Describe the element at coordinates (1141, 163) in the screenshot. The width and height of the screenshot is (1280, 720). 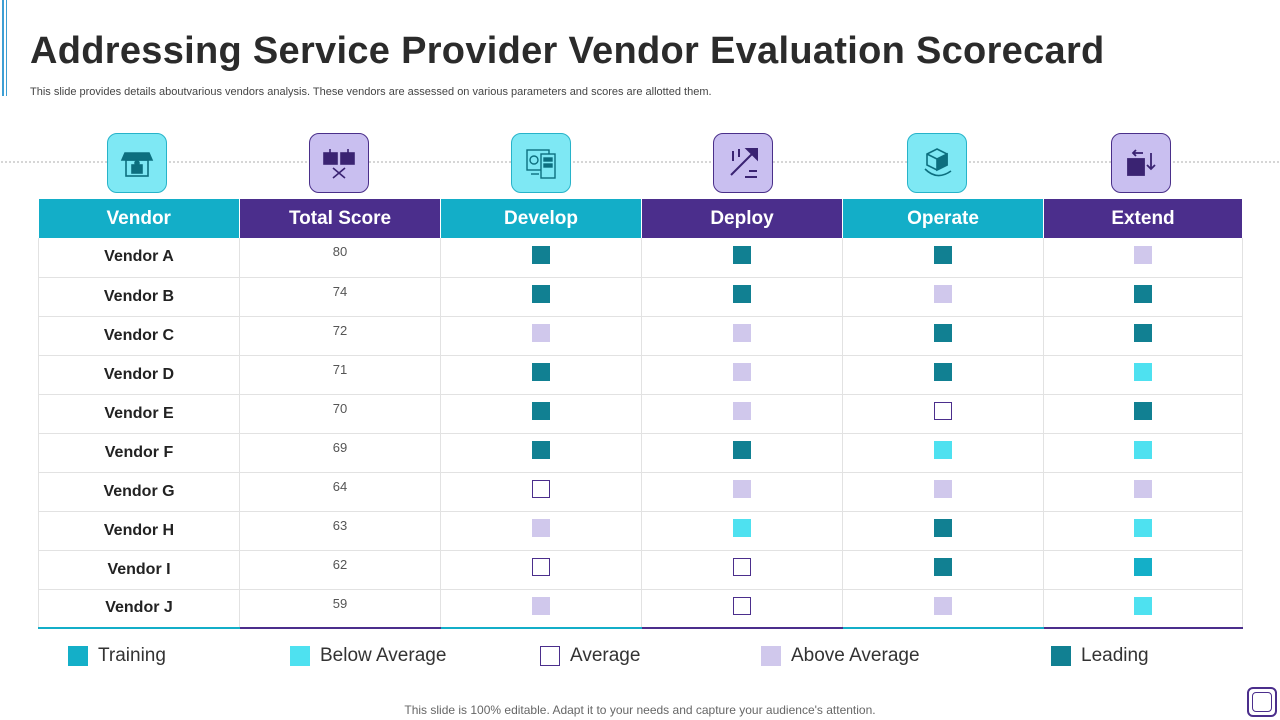
I see `extend-arrow-icon` at that location.